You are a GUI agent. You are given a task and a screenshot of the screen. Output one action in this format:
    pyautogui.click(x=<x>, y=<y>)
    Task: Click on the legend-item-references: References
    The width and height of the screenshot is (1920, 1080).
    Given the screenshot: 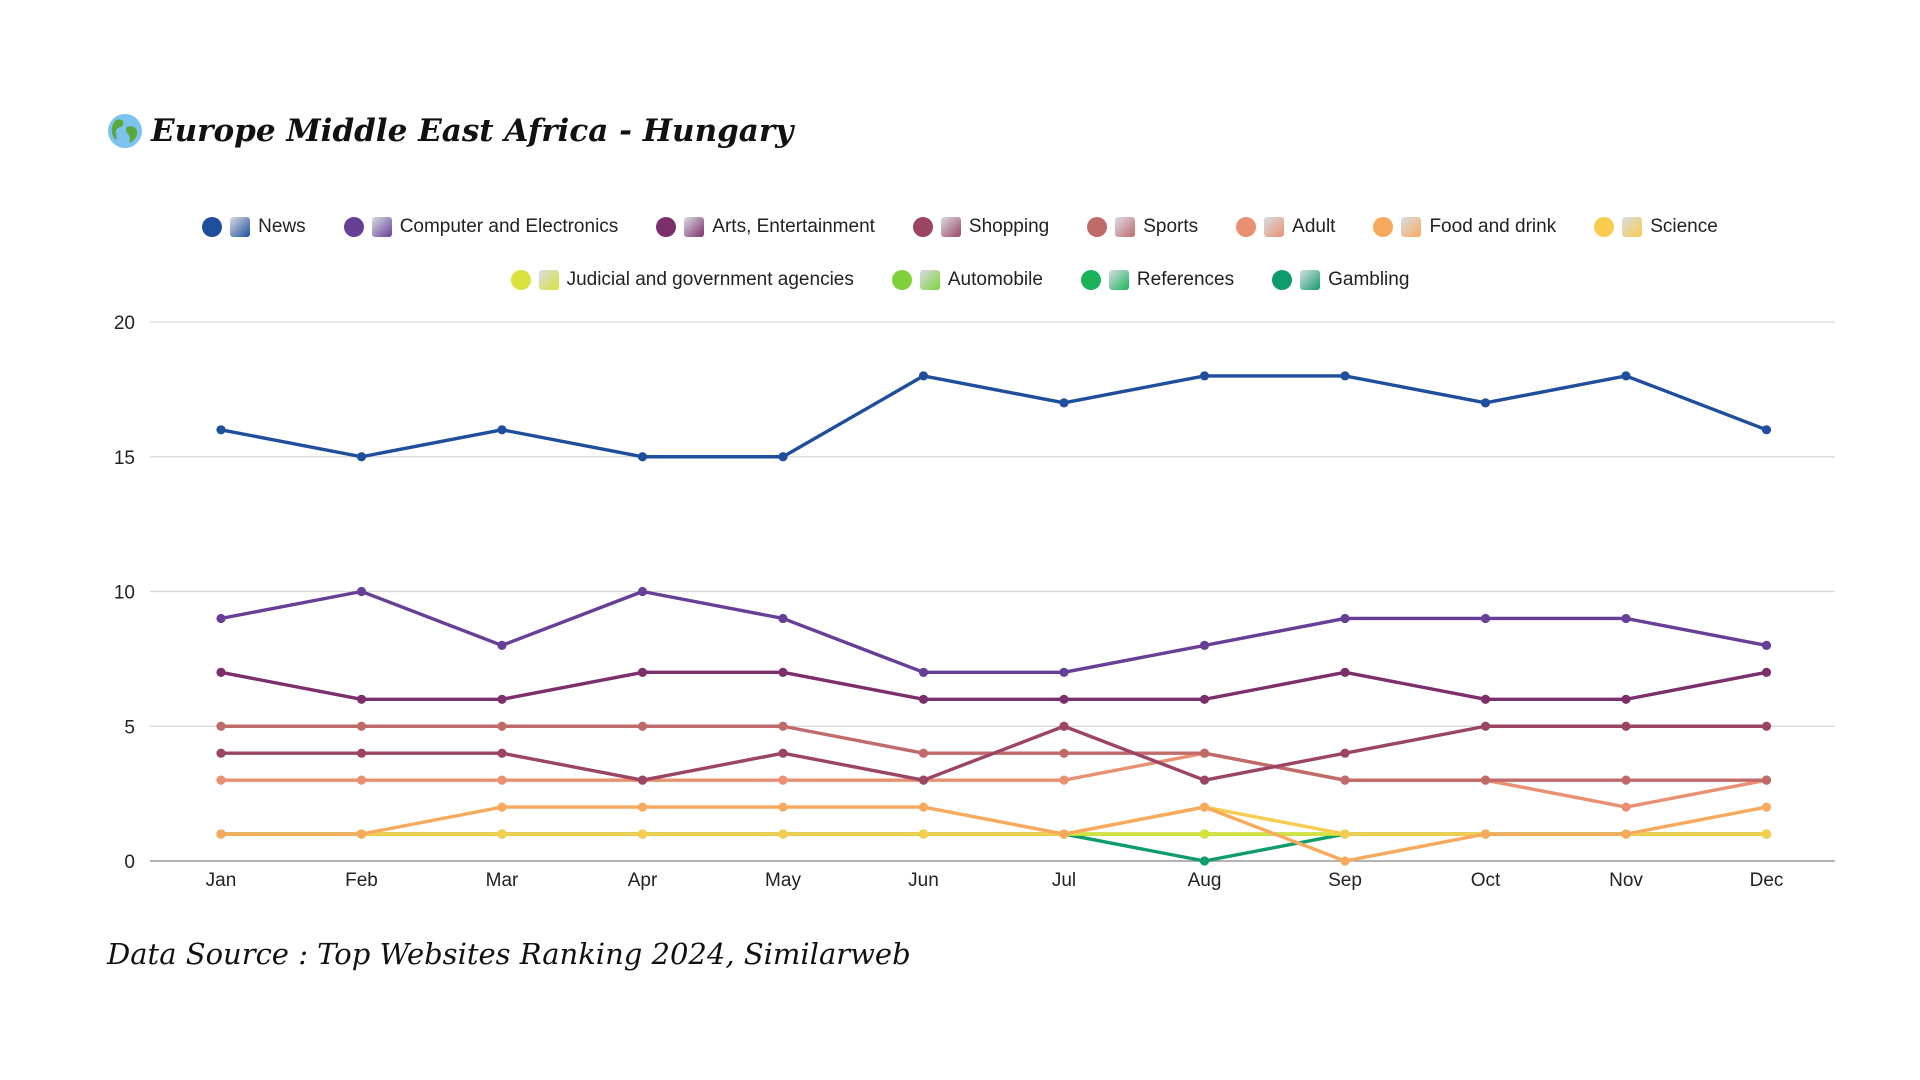 What is the action you would take?
    pyautogui.click(x=1157, y=280)
    